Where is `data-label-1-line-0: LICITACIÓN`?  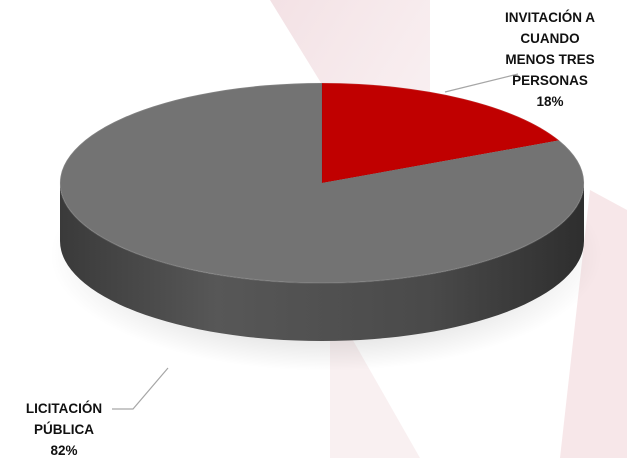 data-label-1-line-0: LICITACIÓN is located at coordinates (64, 408).